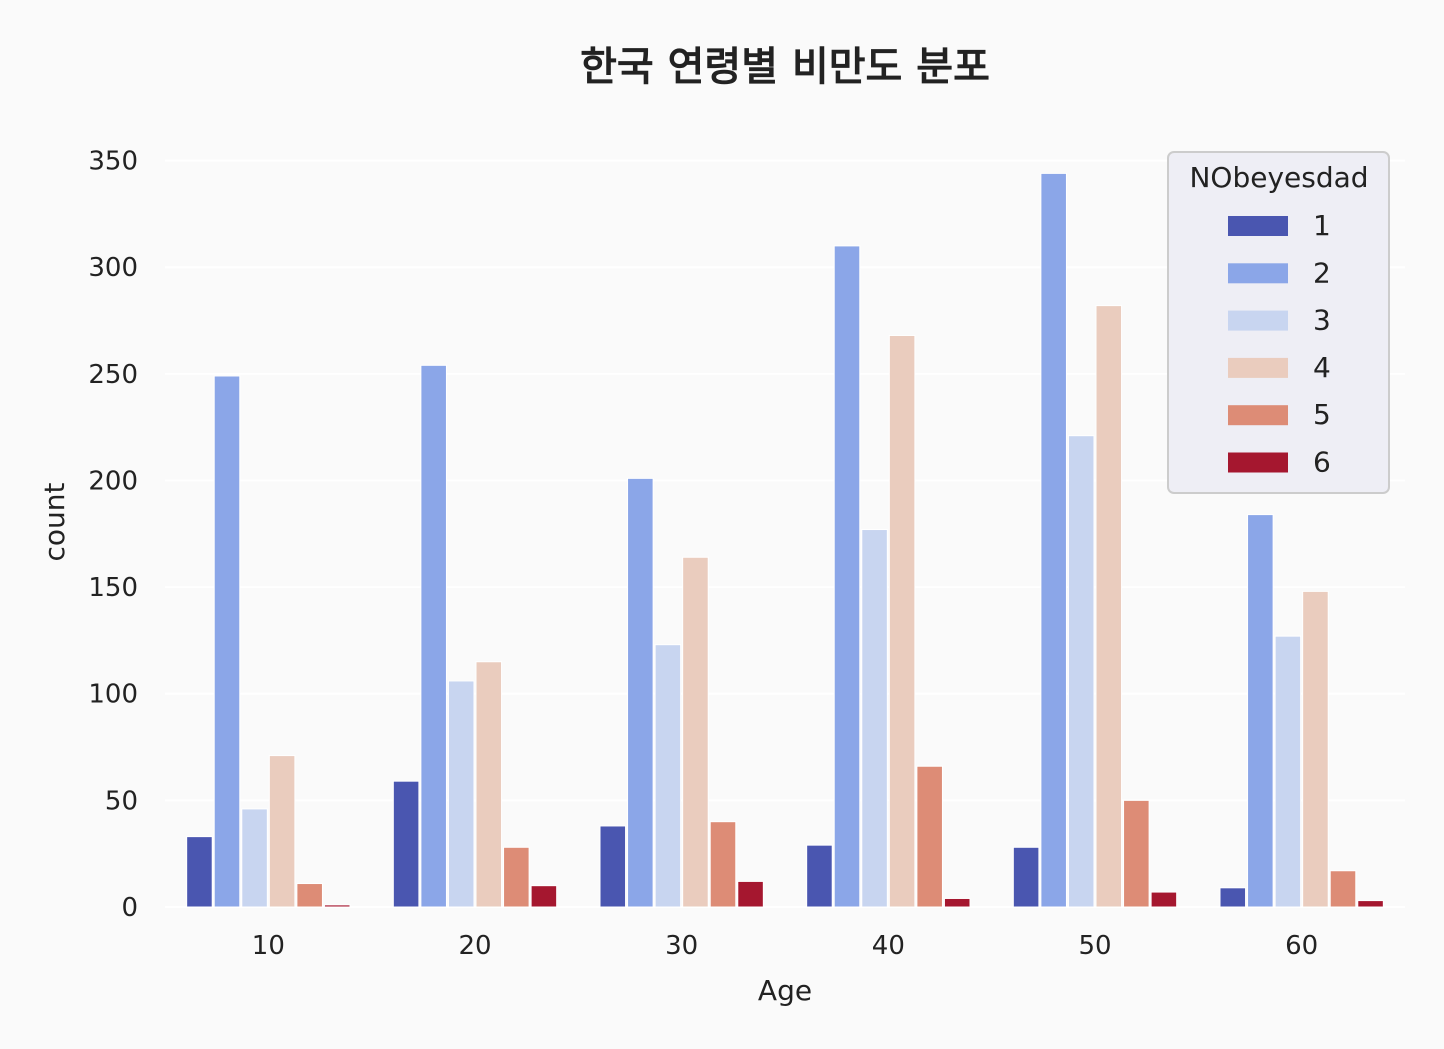 The width and height of the screenshot is (1444, 1049). I want to click on x-tick-label: 50, so click(1094, 946).